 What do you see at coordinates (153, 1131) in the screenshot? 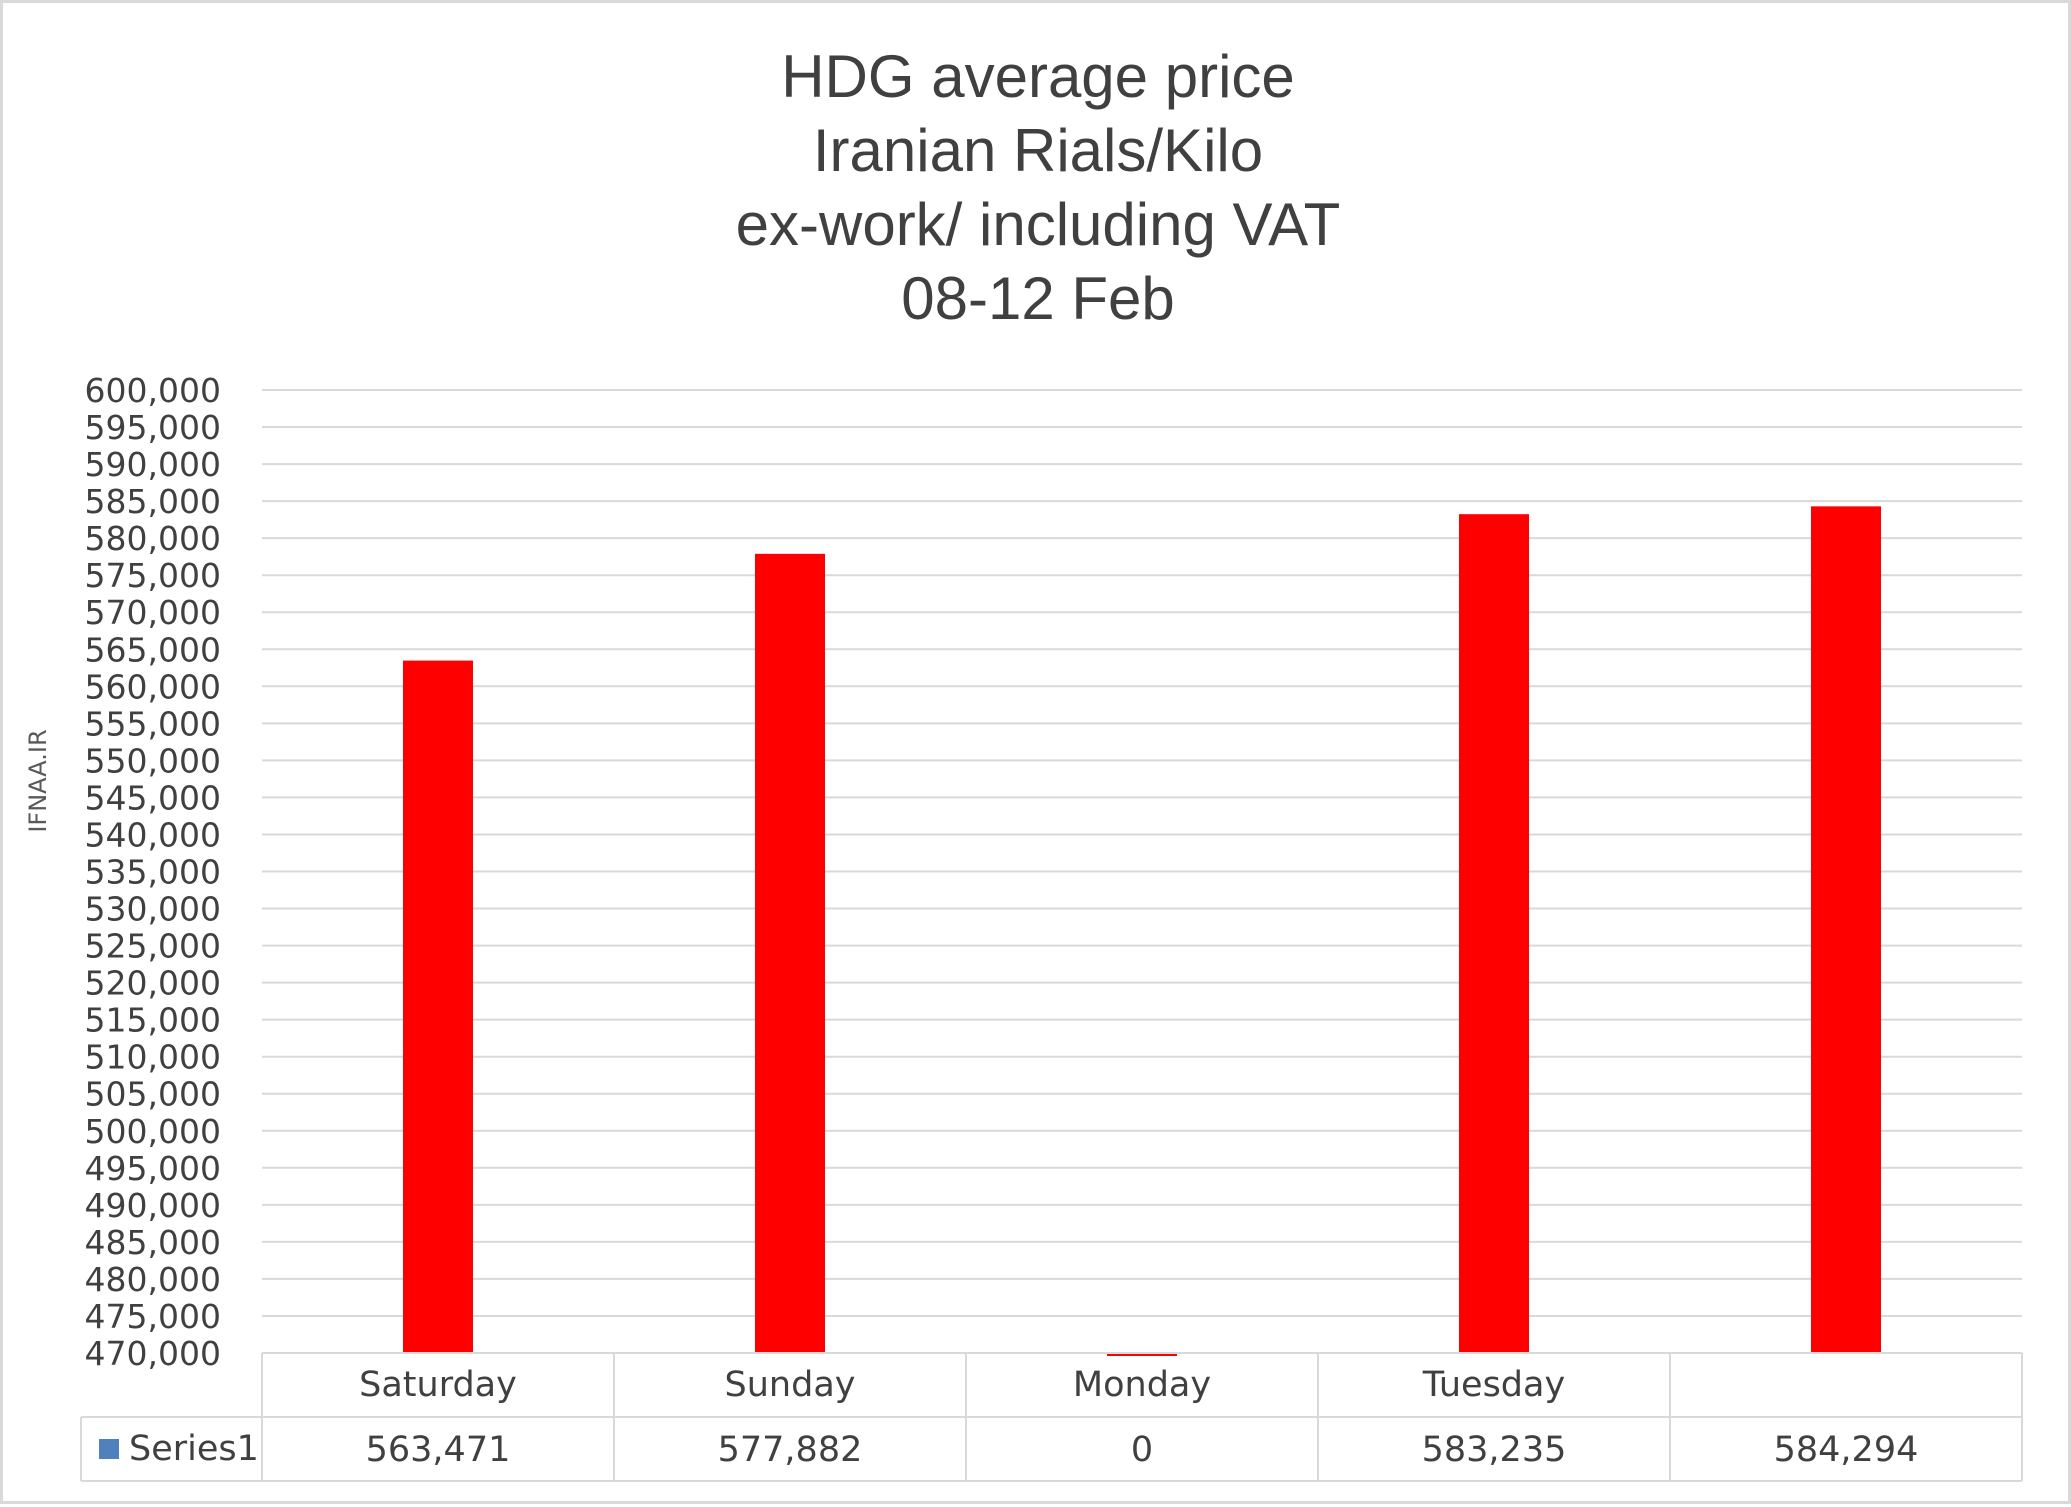
I see `y-tick-label: 500,000` at bounding box center [153, 1131].